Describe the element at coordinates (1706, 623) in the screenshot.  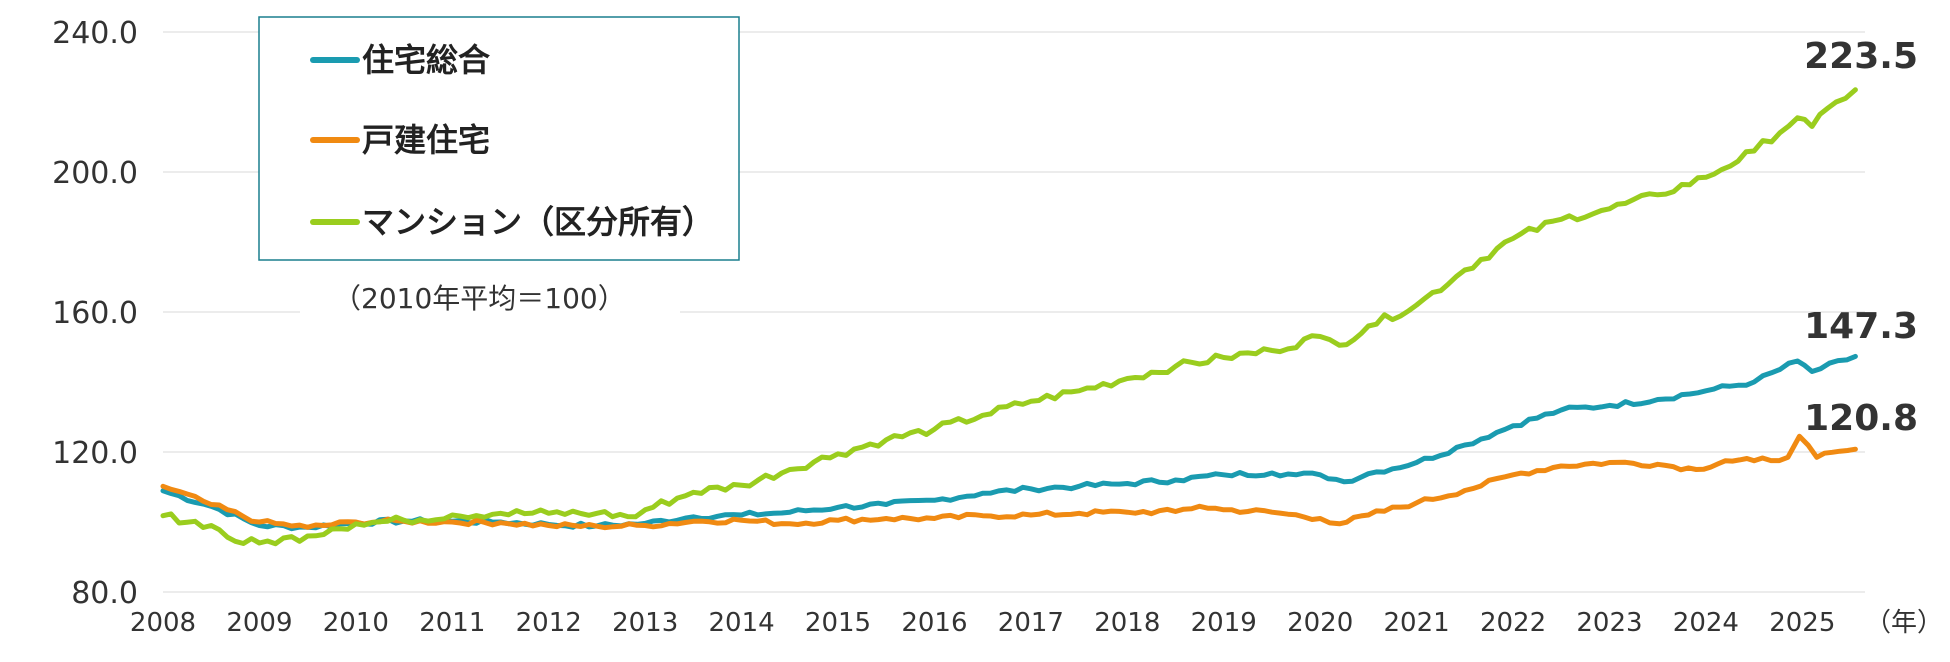
I see `x-tick-label: 2024` at that location.